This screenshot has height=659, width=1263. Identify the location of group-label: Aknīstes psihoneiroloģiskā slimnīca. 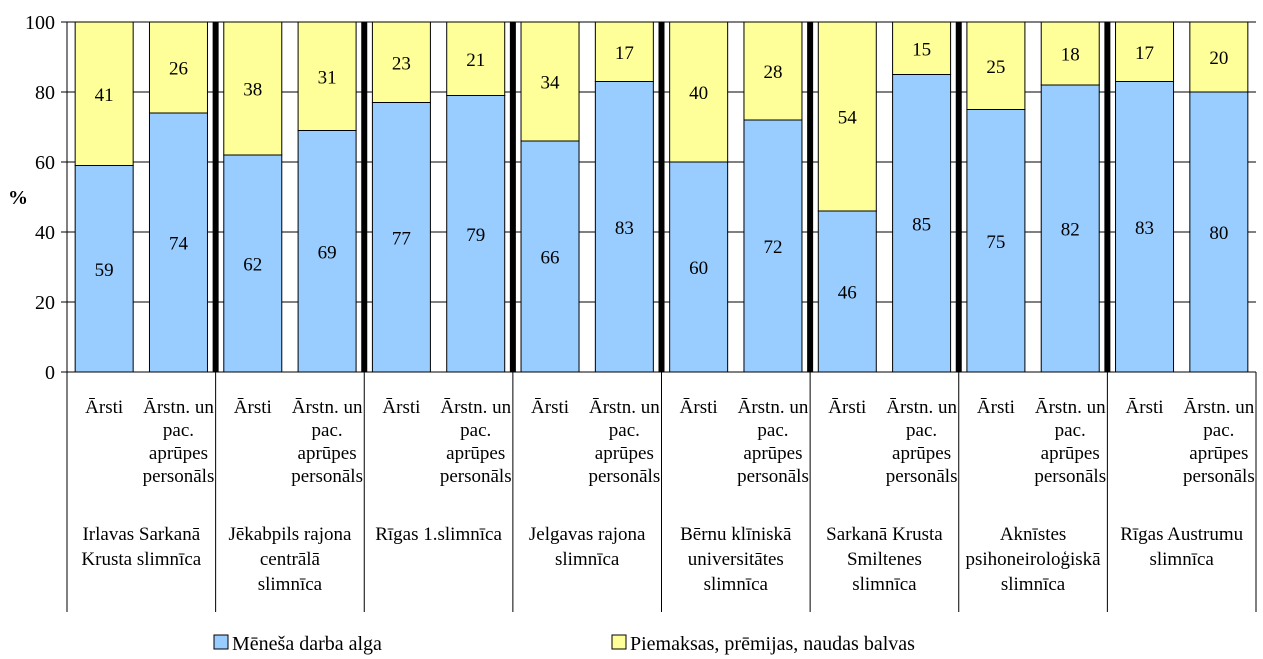
(1034, 559).